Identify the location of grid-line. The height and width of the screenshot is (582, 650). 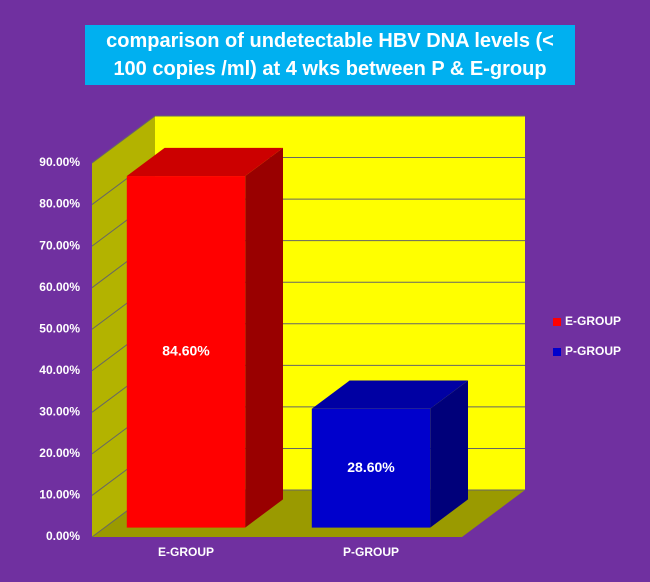
(308, 139).